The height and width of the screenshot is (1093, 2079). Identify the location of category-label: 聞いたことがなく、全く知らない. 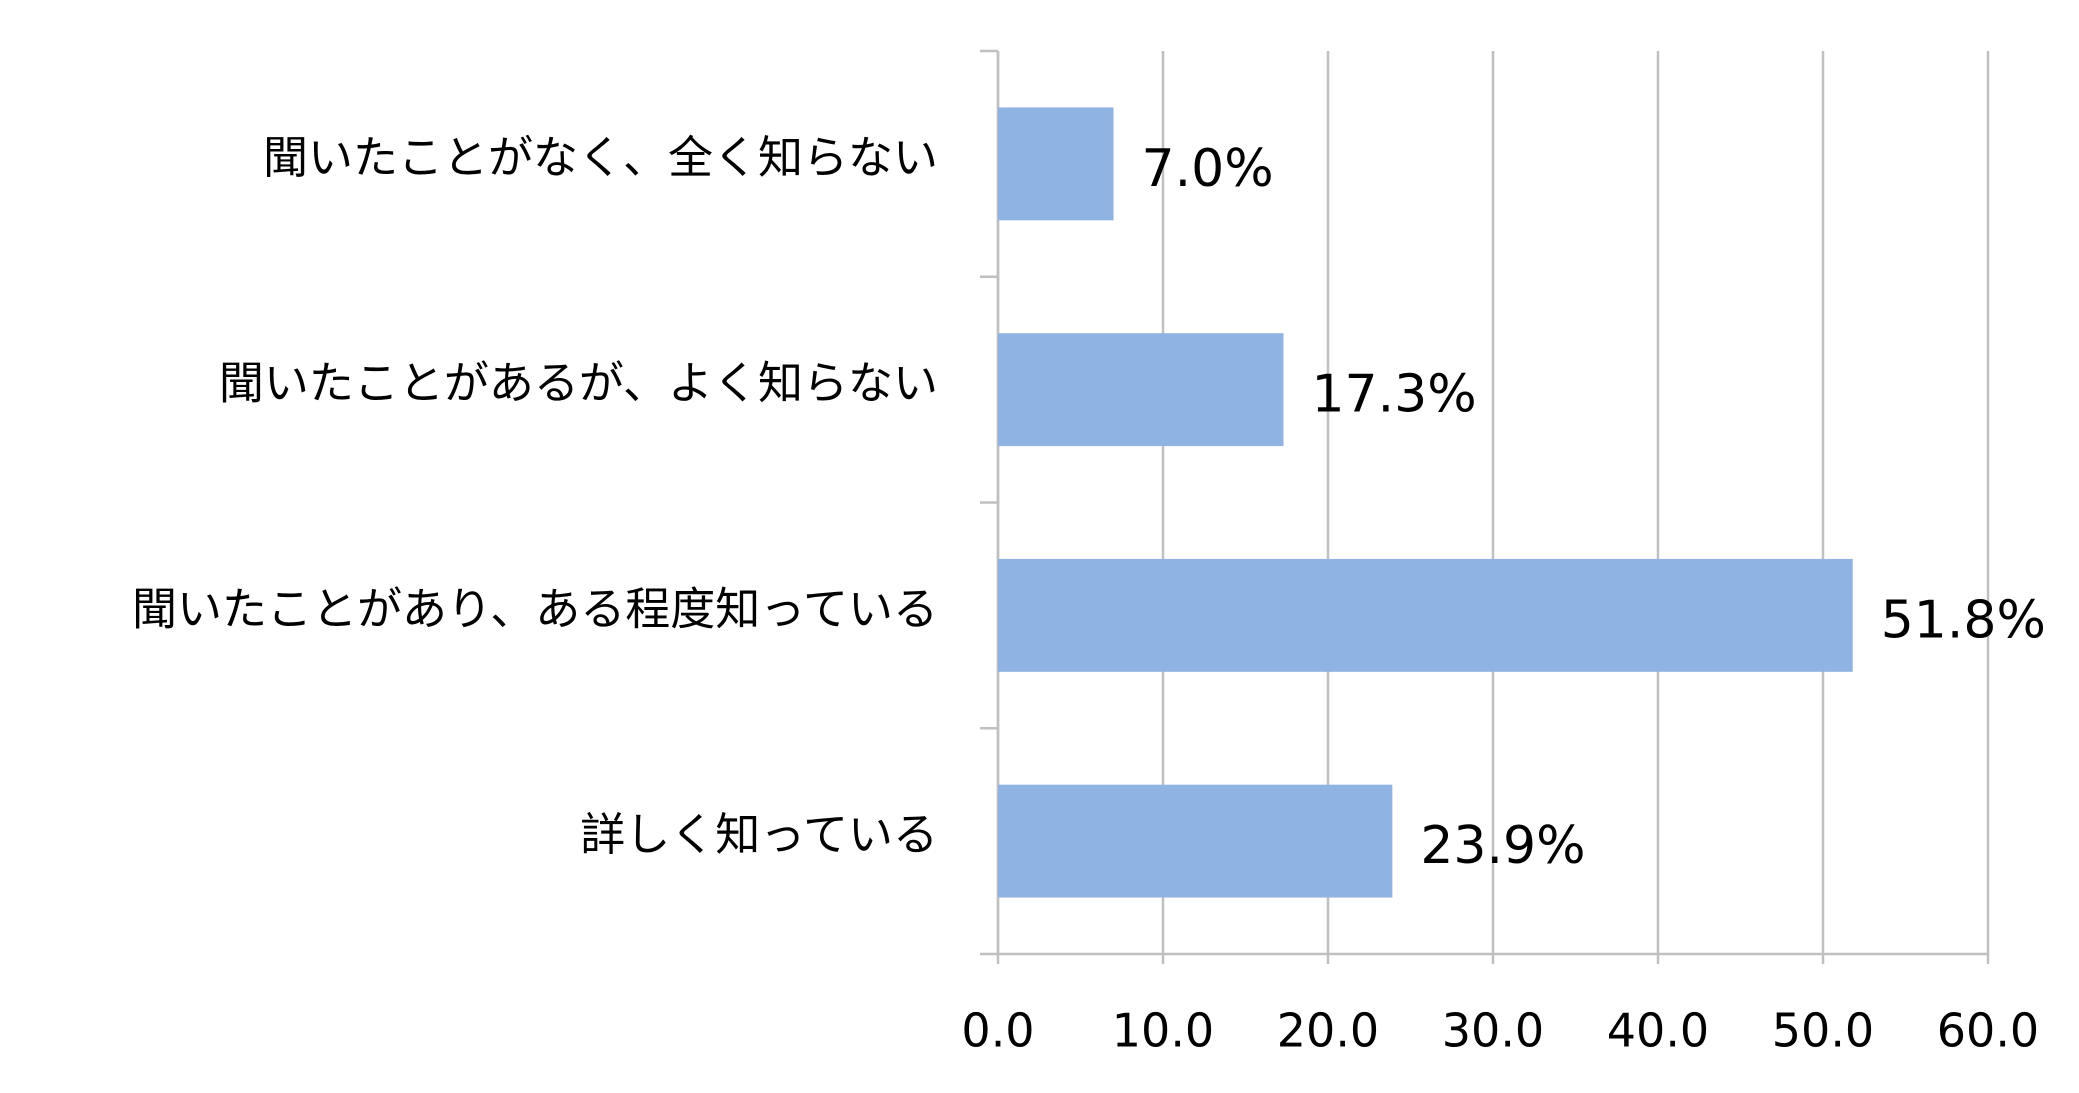
(600, 157).